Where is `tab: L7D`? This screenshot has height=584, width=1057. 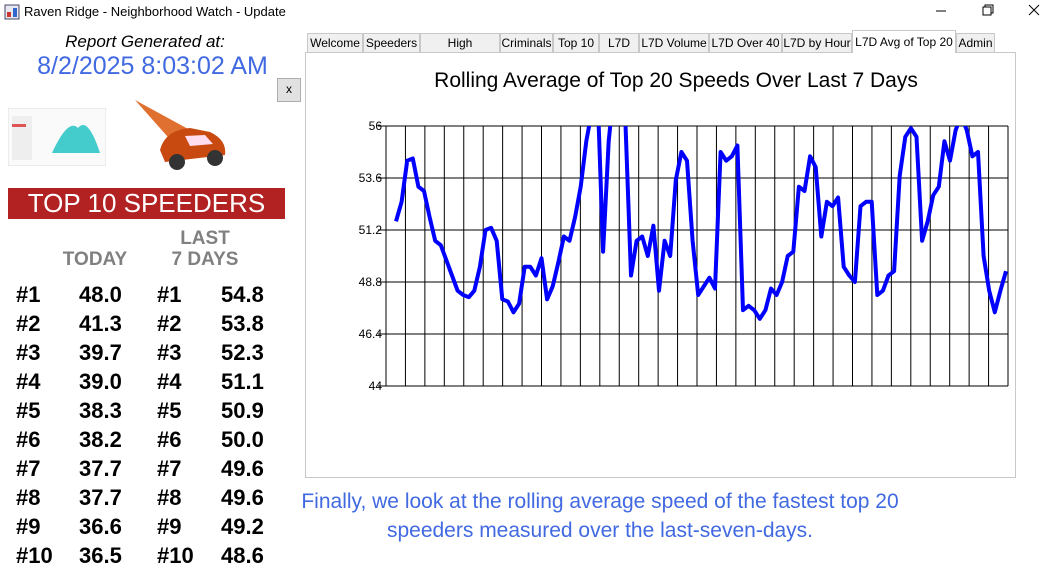 tab: L7D is located at coordinates (619, 42).